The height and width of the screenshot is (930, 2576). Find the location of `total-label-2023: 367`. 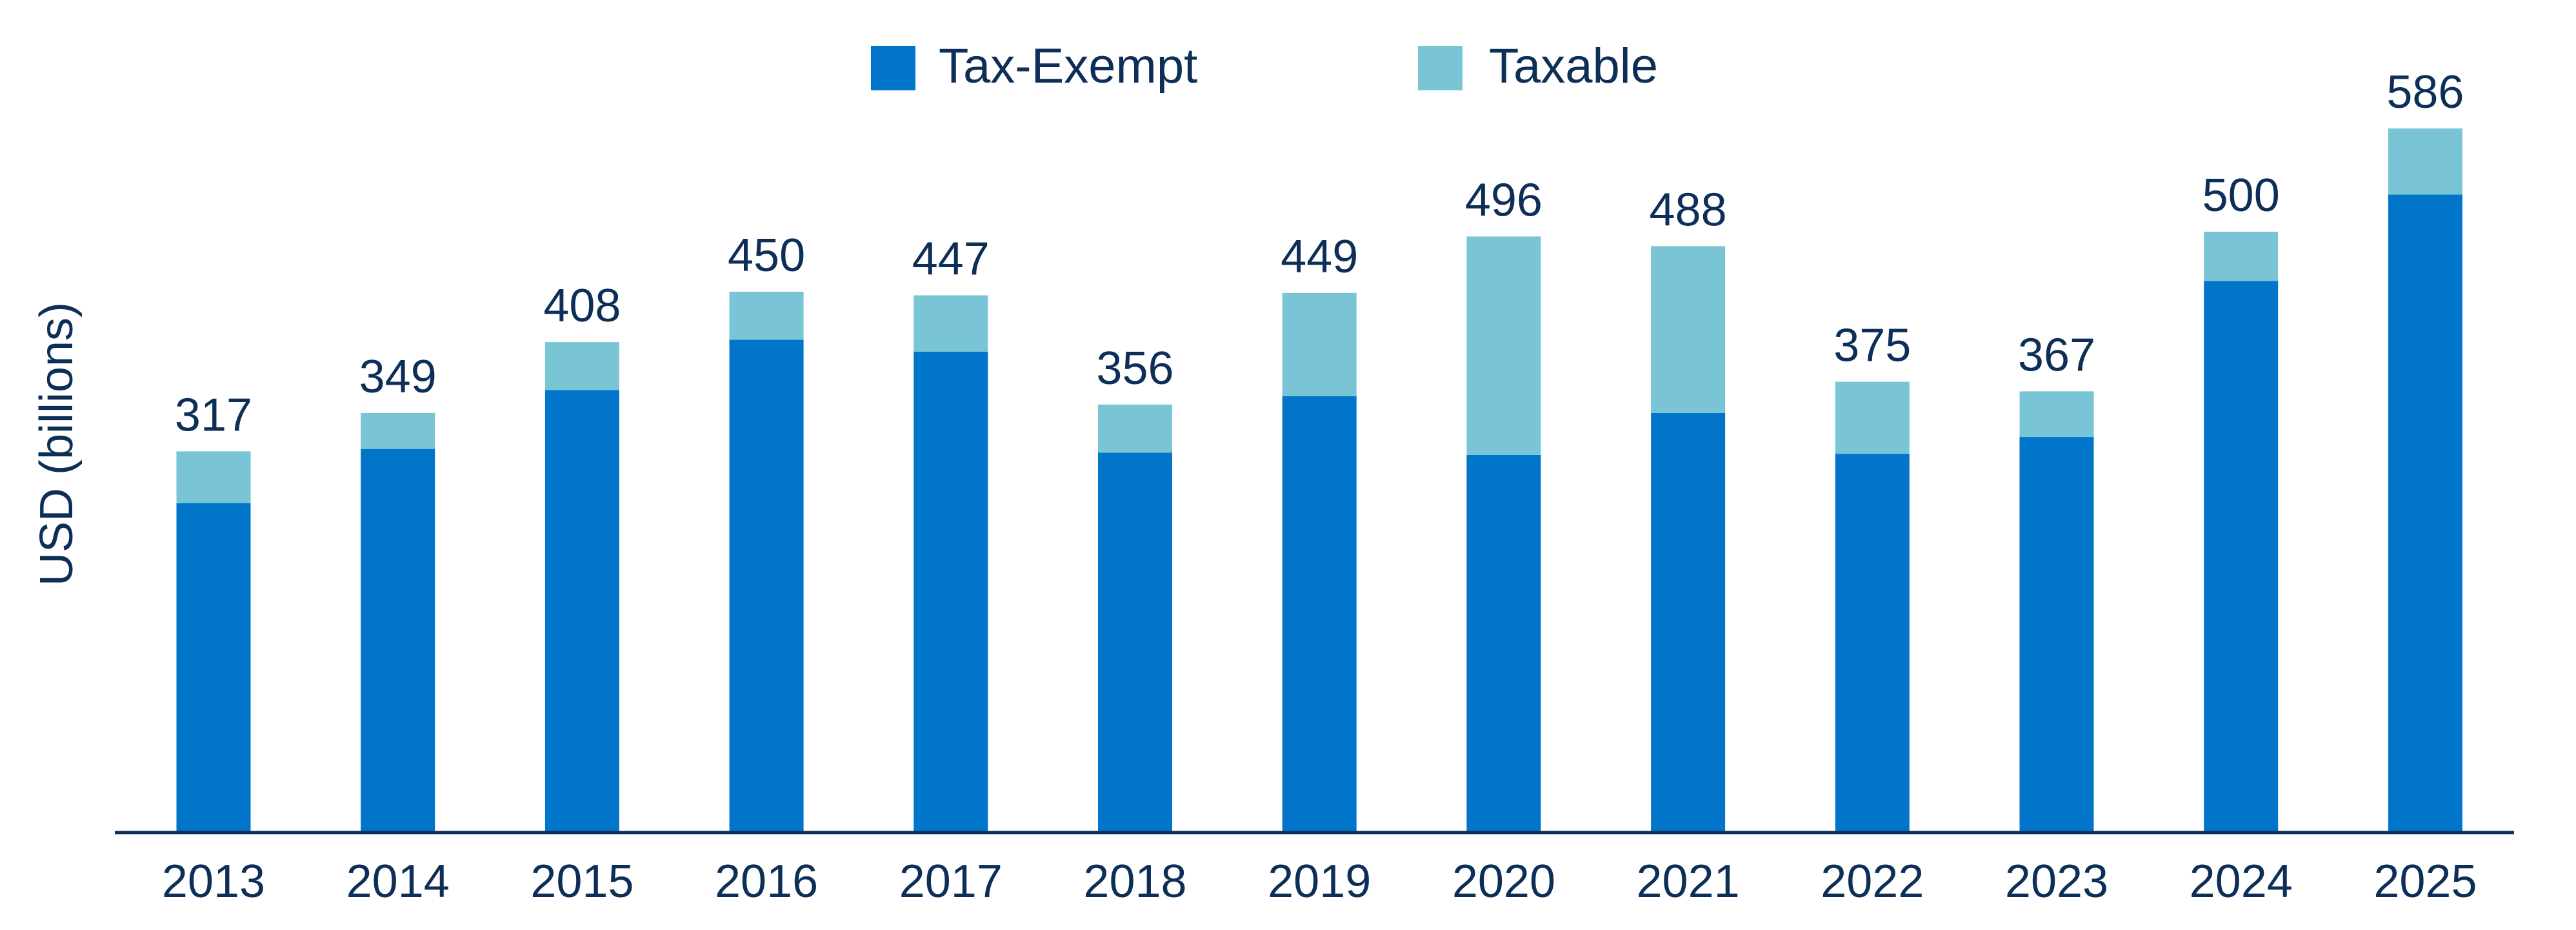

total-label-2023: 367 is located at coordinates (2056, 355).